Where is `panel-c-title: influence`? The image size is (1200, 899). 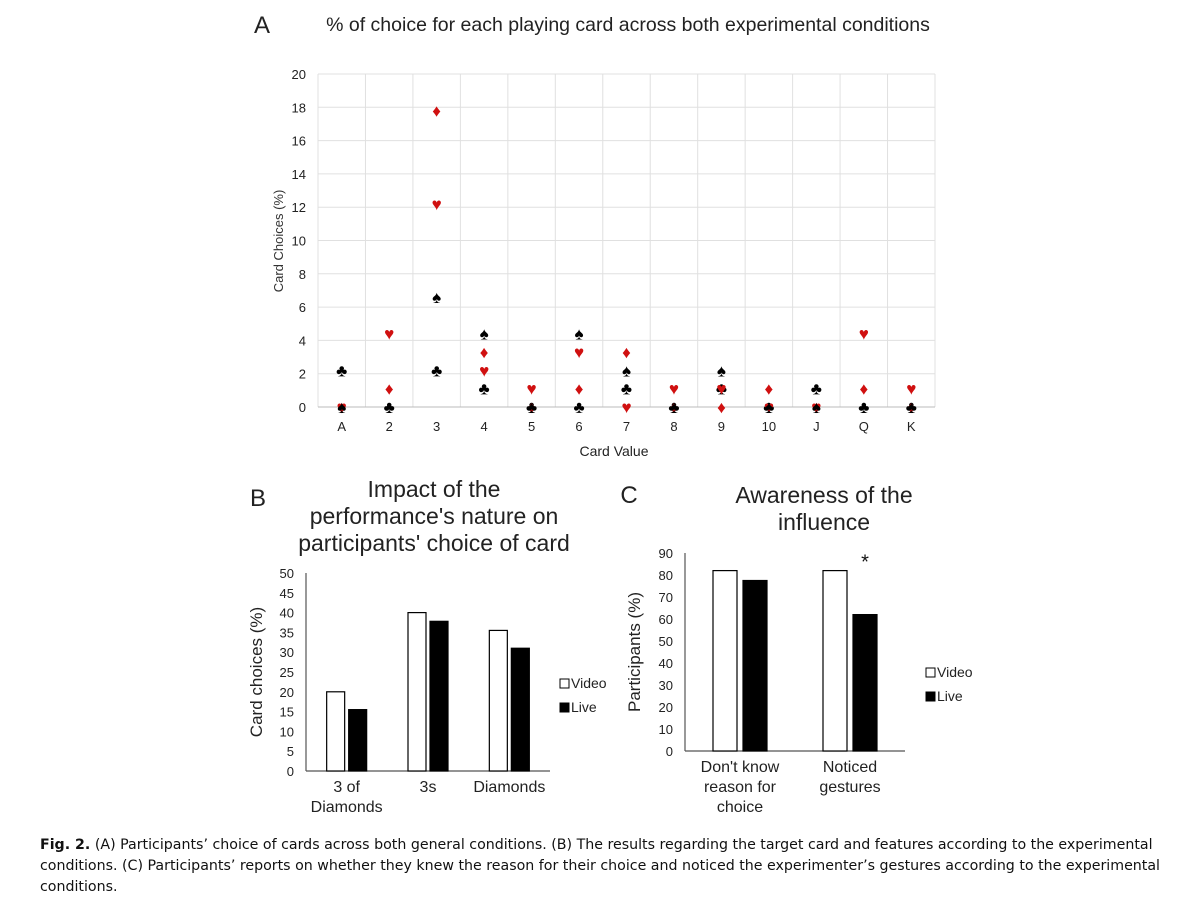
panel-c-title: influence is located at coordinates (824, 522).